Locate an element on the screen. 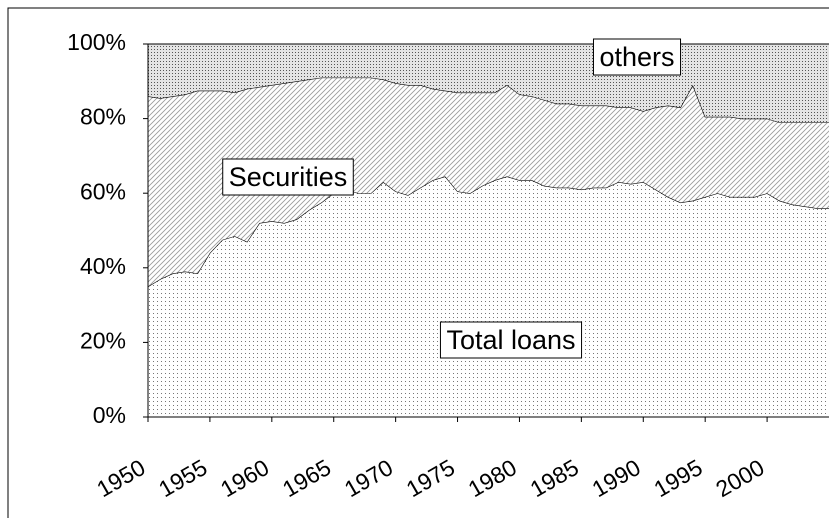 The height and width of the screenshot is (518, 829). x-tick-label: 1980 is located at coordinates (492, 478).